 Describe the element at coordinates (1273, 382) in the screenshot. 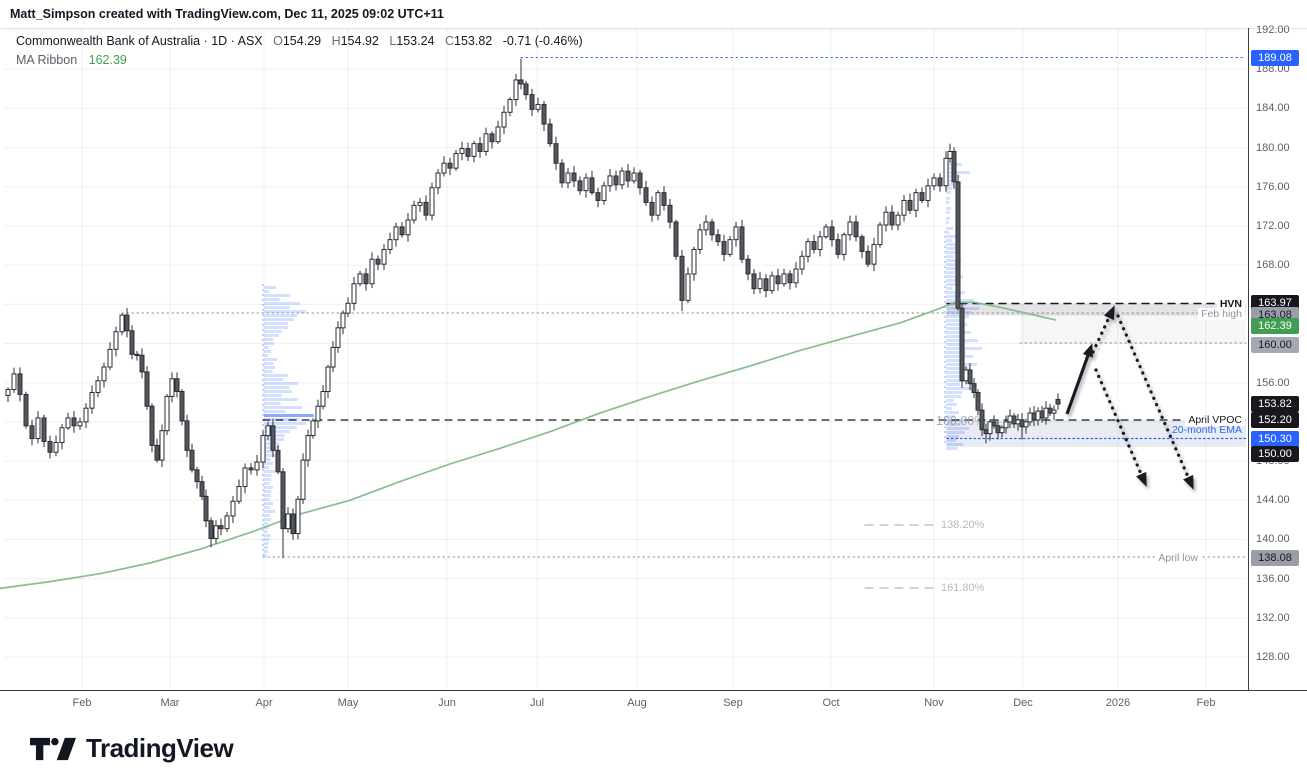

I see `price-tick: 156.00` at that location.